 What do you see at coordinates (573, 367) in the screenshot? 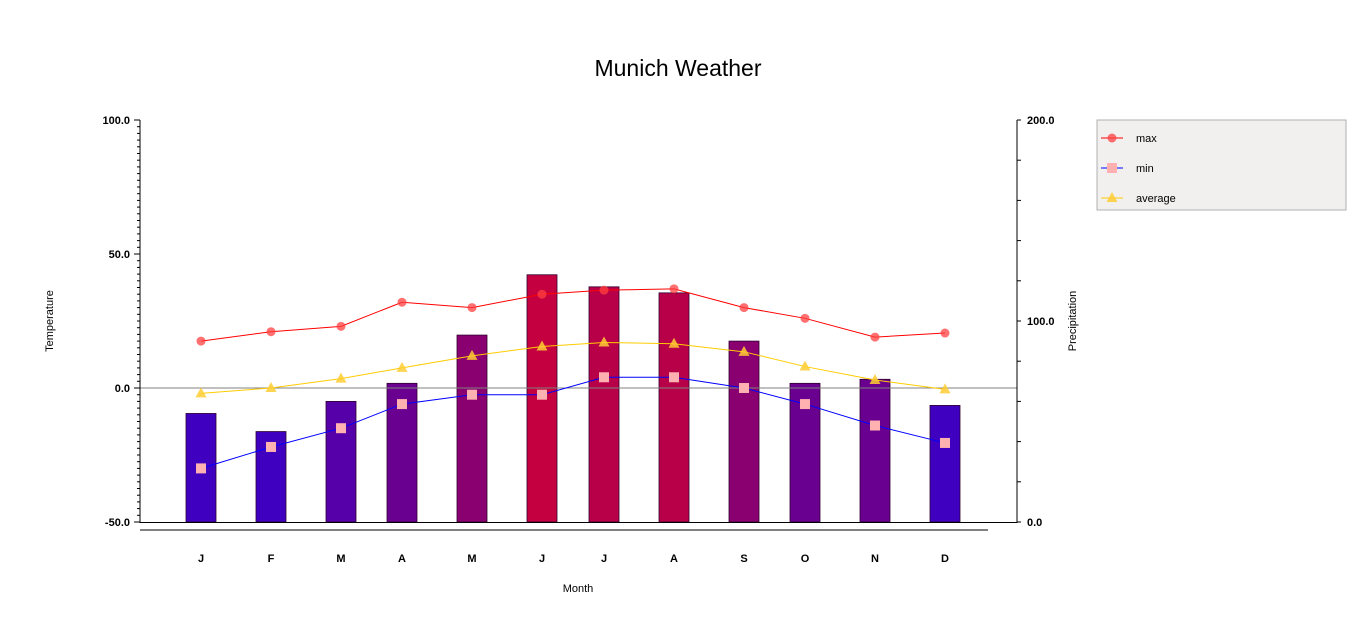
I see `average-series-line` at bounding box center [573, 367].